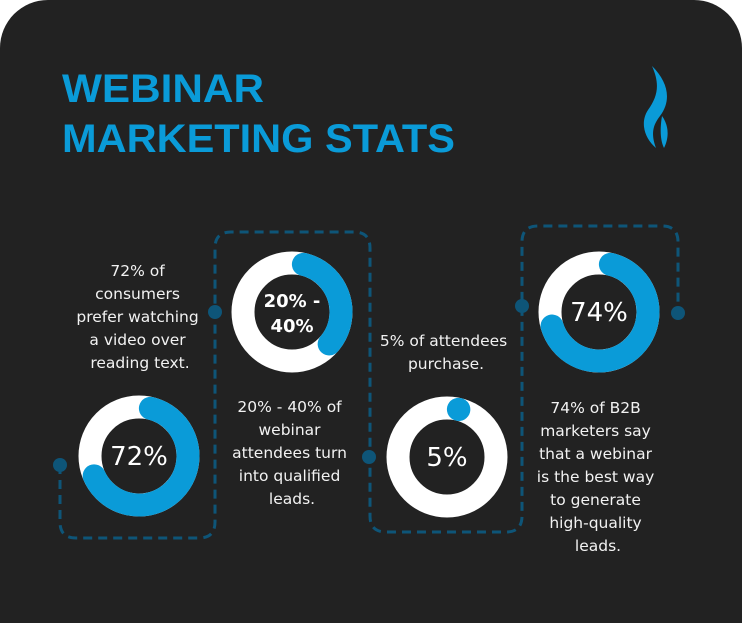 The image size is (742, 623). What do you see at coordinates (446, 352) in the screenshot?
I see `stat-3-description: 5% of attendees purchase.` at bounding box center [446, 352].